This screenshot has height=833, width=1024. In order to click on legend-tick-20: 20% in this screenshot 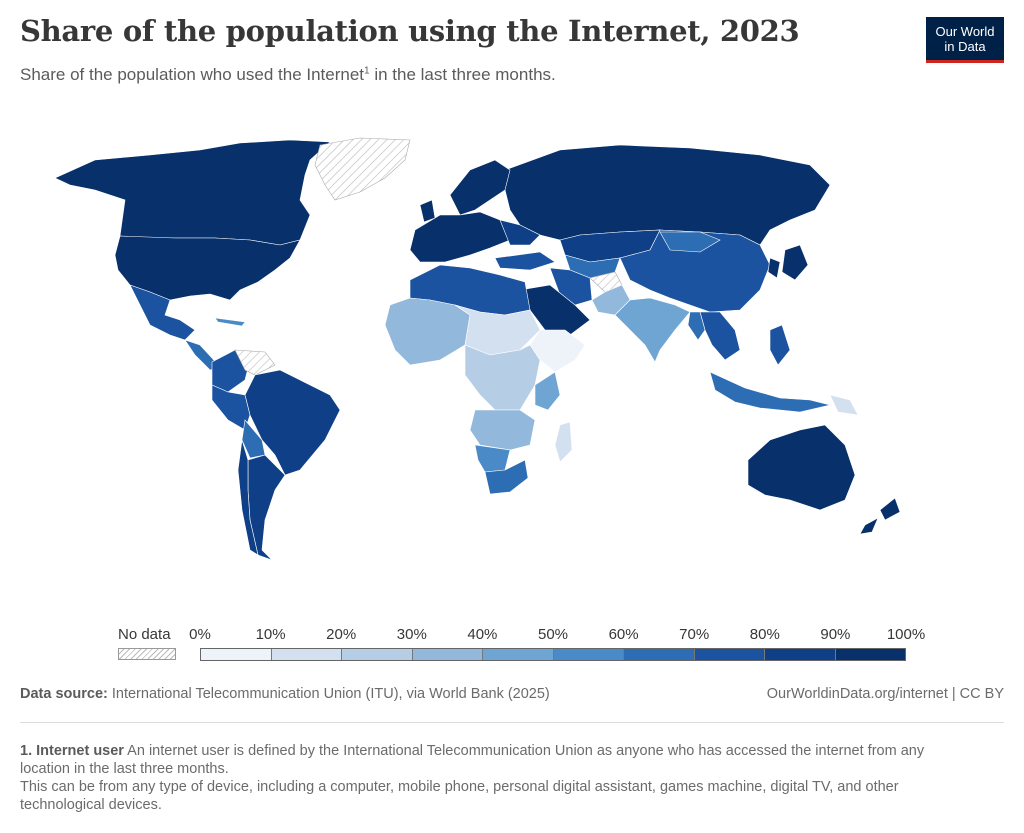, I will do `click(341, 634)`.